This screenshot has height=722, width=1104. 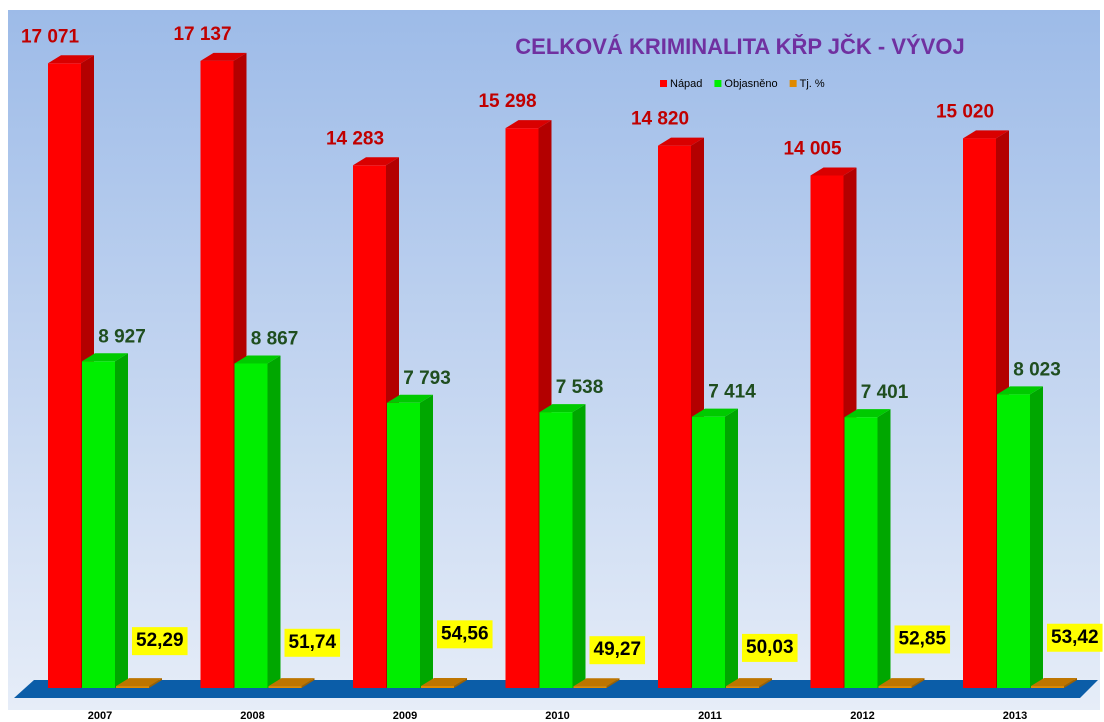 I want to click on data-label: 52,29, so click(x=160, y=640).